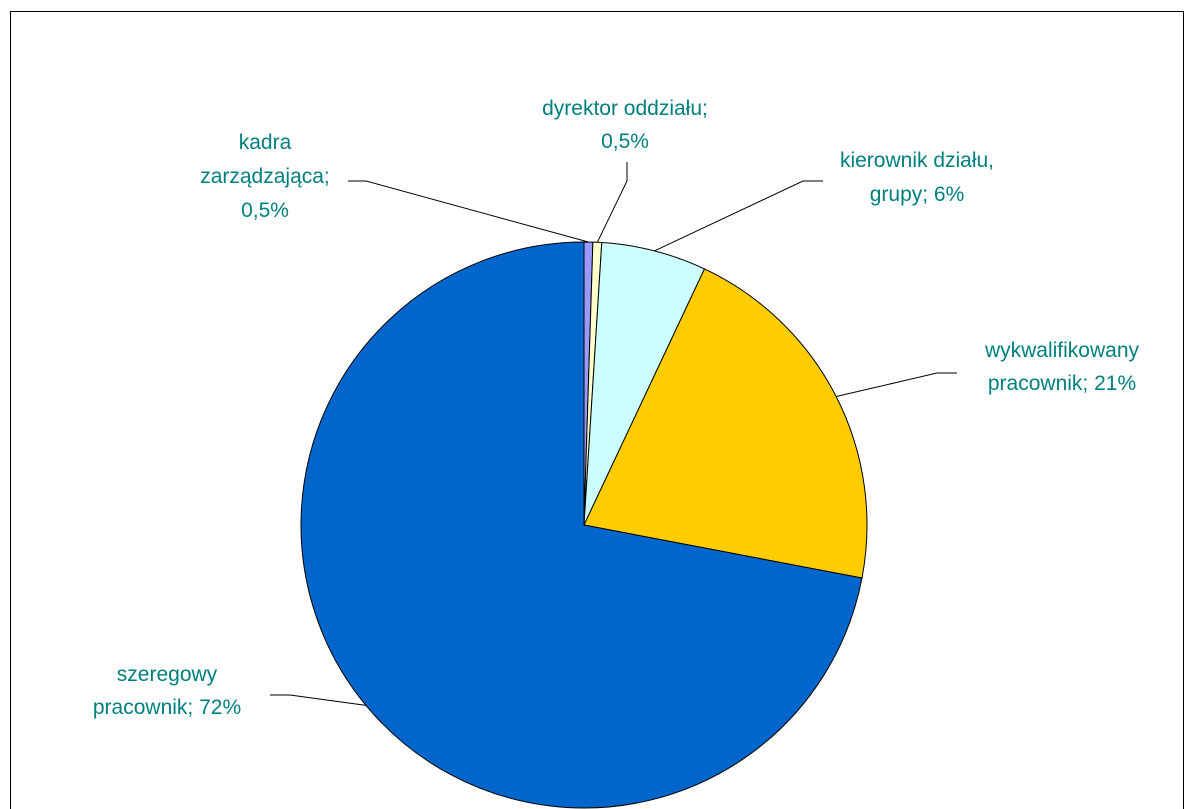  I want to click on slice-label: dyrektor oddziału; 0,5%, so click(625, 125).